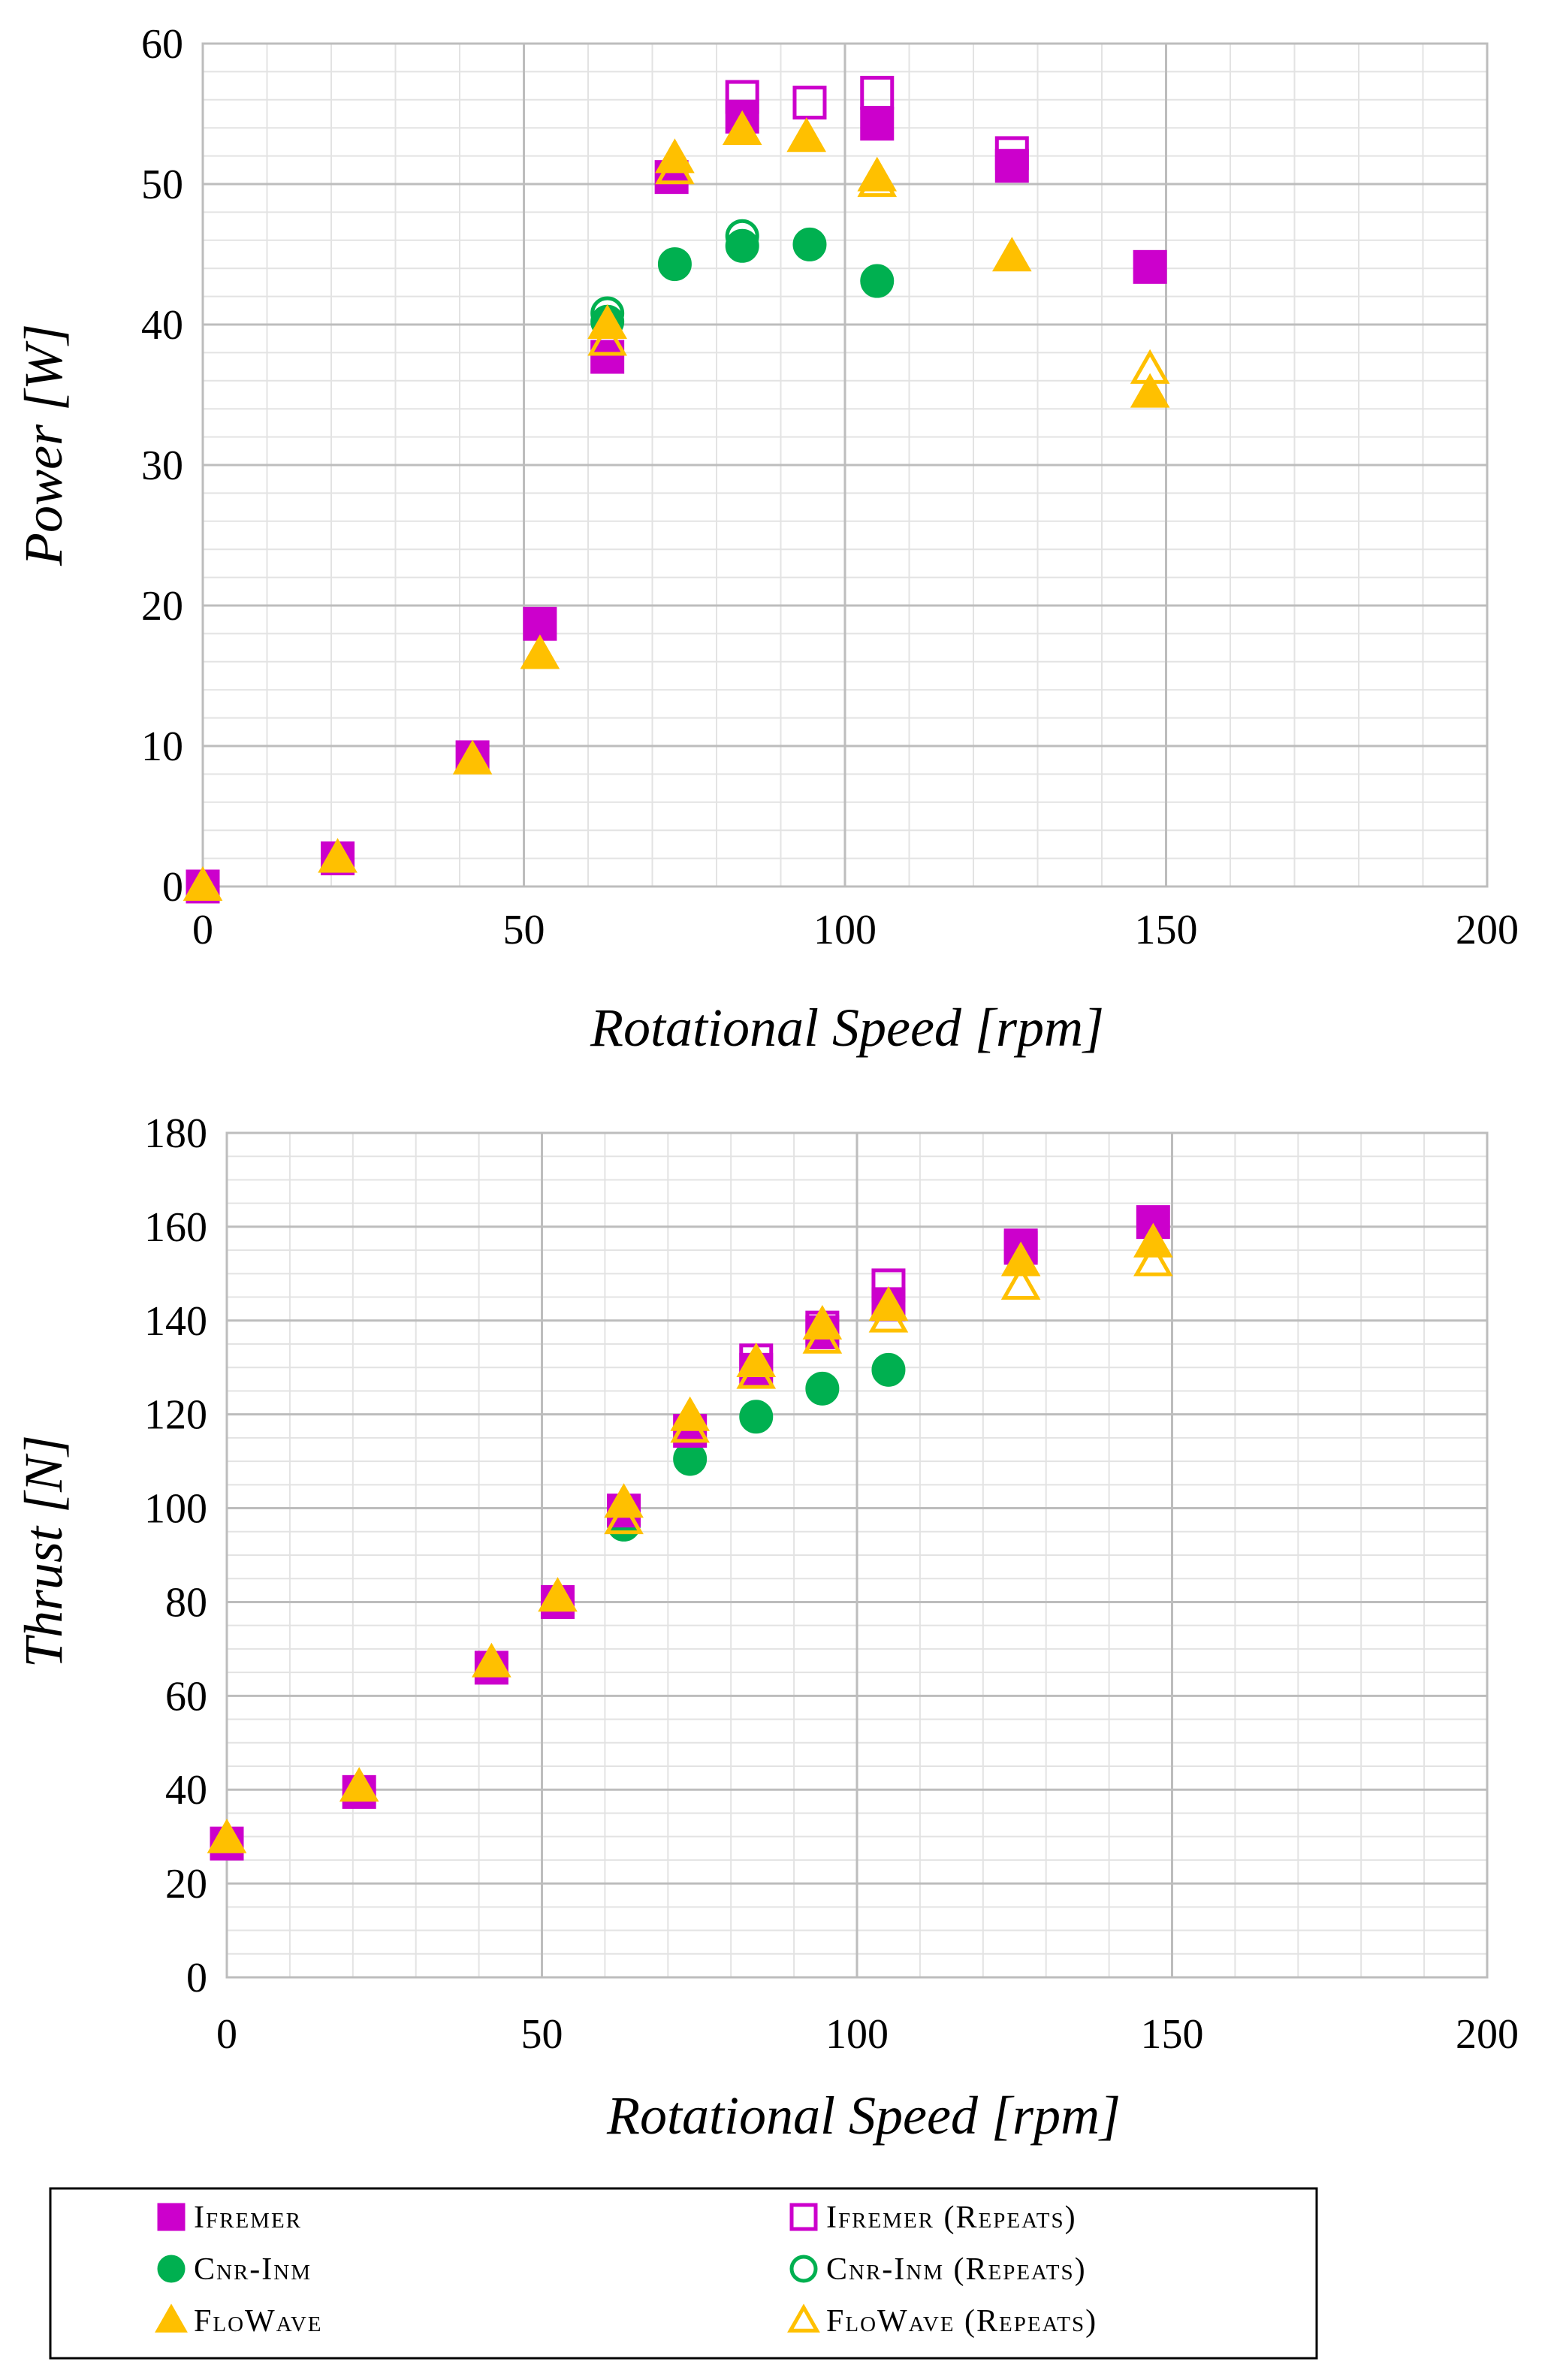 The height and width of the screenshot is (2380, 1554). What do you see at coordinates (186, 1790) in the screenshot?
I see `thrust-y-tick-label: 40` at bounding box center [186, 1790].